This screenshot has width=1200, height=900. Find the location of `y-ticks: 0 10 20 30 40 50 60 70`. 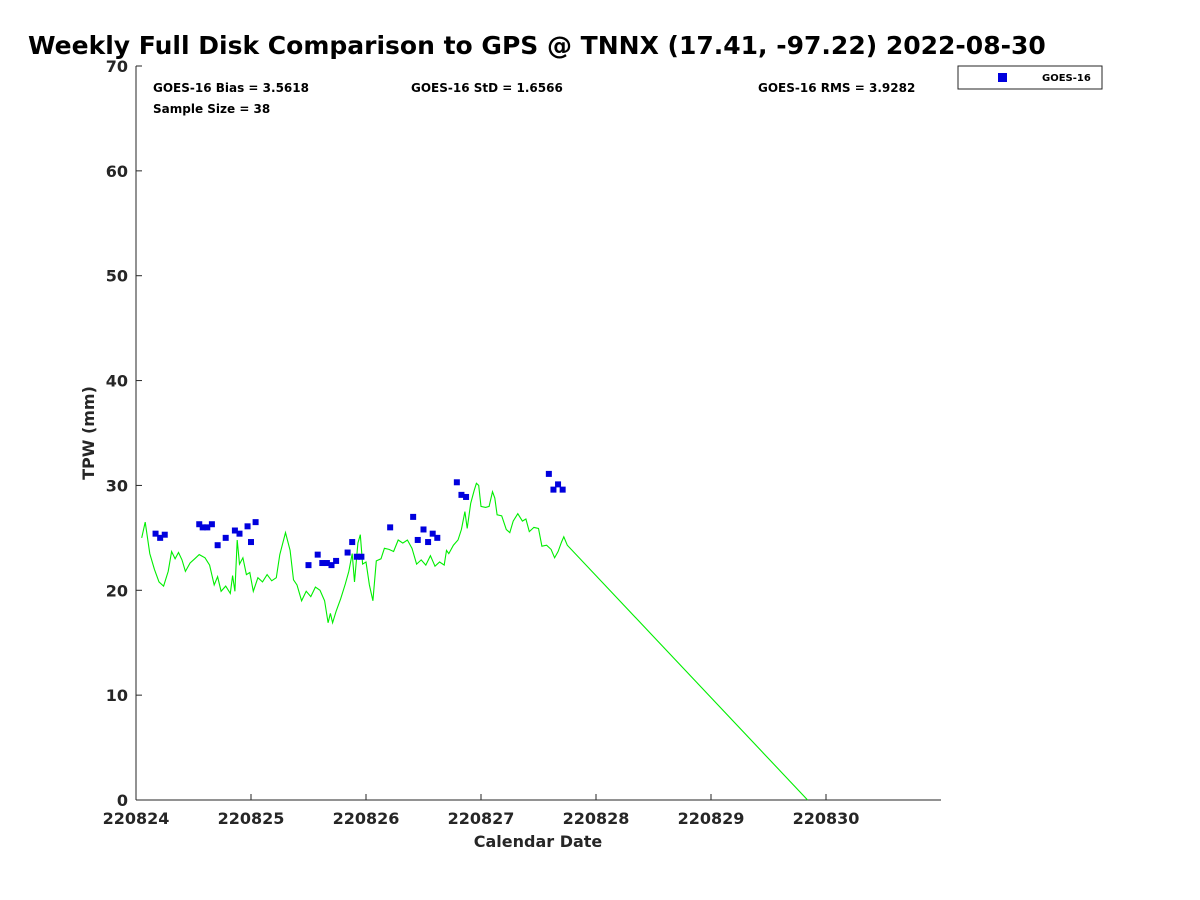

y-ticks: 0 10 20 30 40 50 60 70 is located at coordinates (124, 433).